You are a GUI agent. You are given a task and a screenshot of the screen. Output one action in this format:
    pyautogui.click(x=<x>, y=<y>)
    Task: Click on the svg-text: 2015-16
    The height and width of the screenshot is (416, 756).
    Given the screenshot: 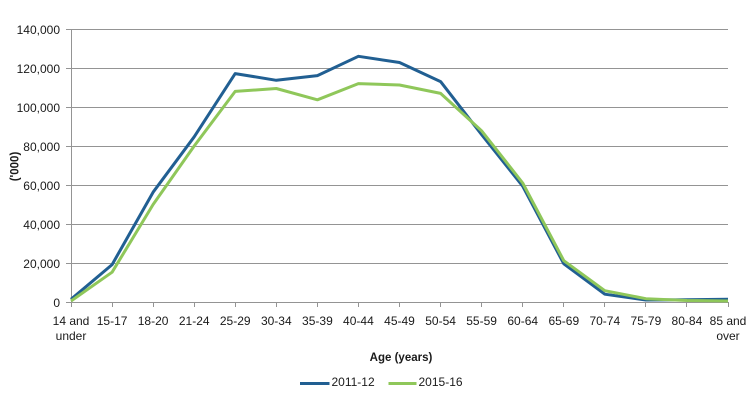 What is the action you would take?
    pyautogui.click(x=441, y=382)
    